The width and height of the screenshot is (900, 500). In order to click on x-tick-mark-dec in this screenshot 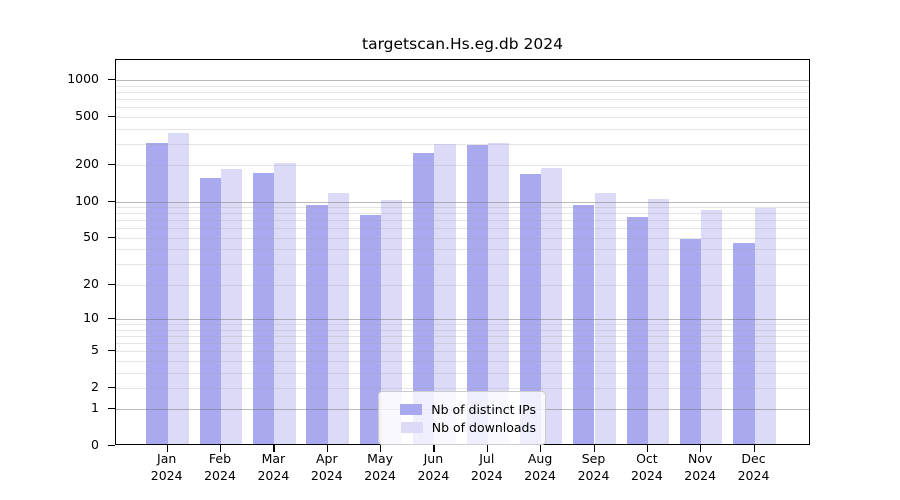, I will do `click(754, 448)`.